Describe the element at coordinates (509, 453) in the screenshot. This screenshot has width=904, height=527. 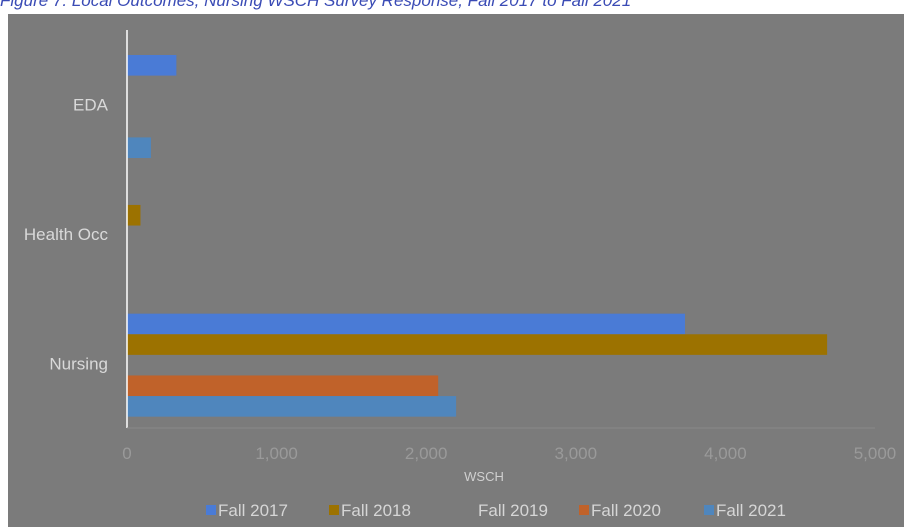
I see `x-tick-labels: 0 1,000 2,000 3,000 4,000 5,000` at that location.